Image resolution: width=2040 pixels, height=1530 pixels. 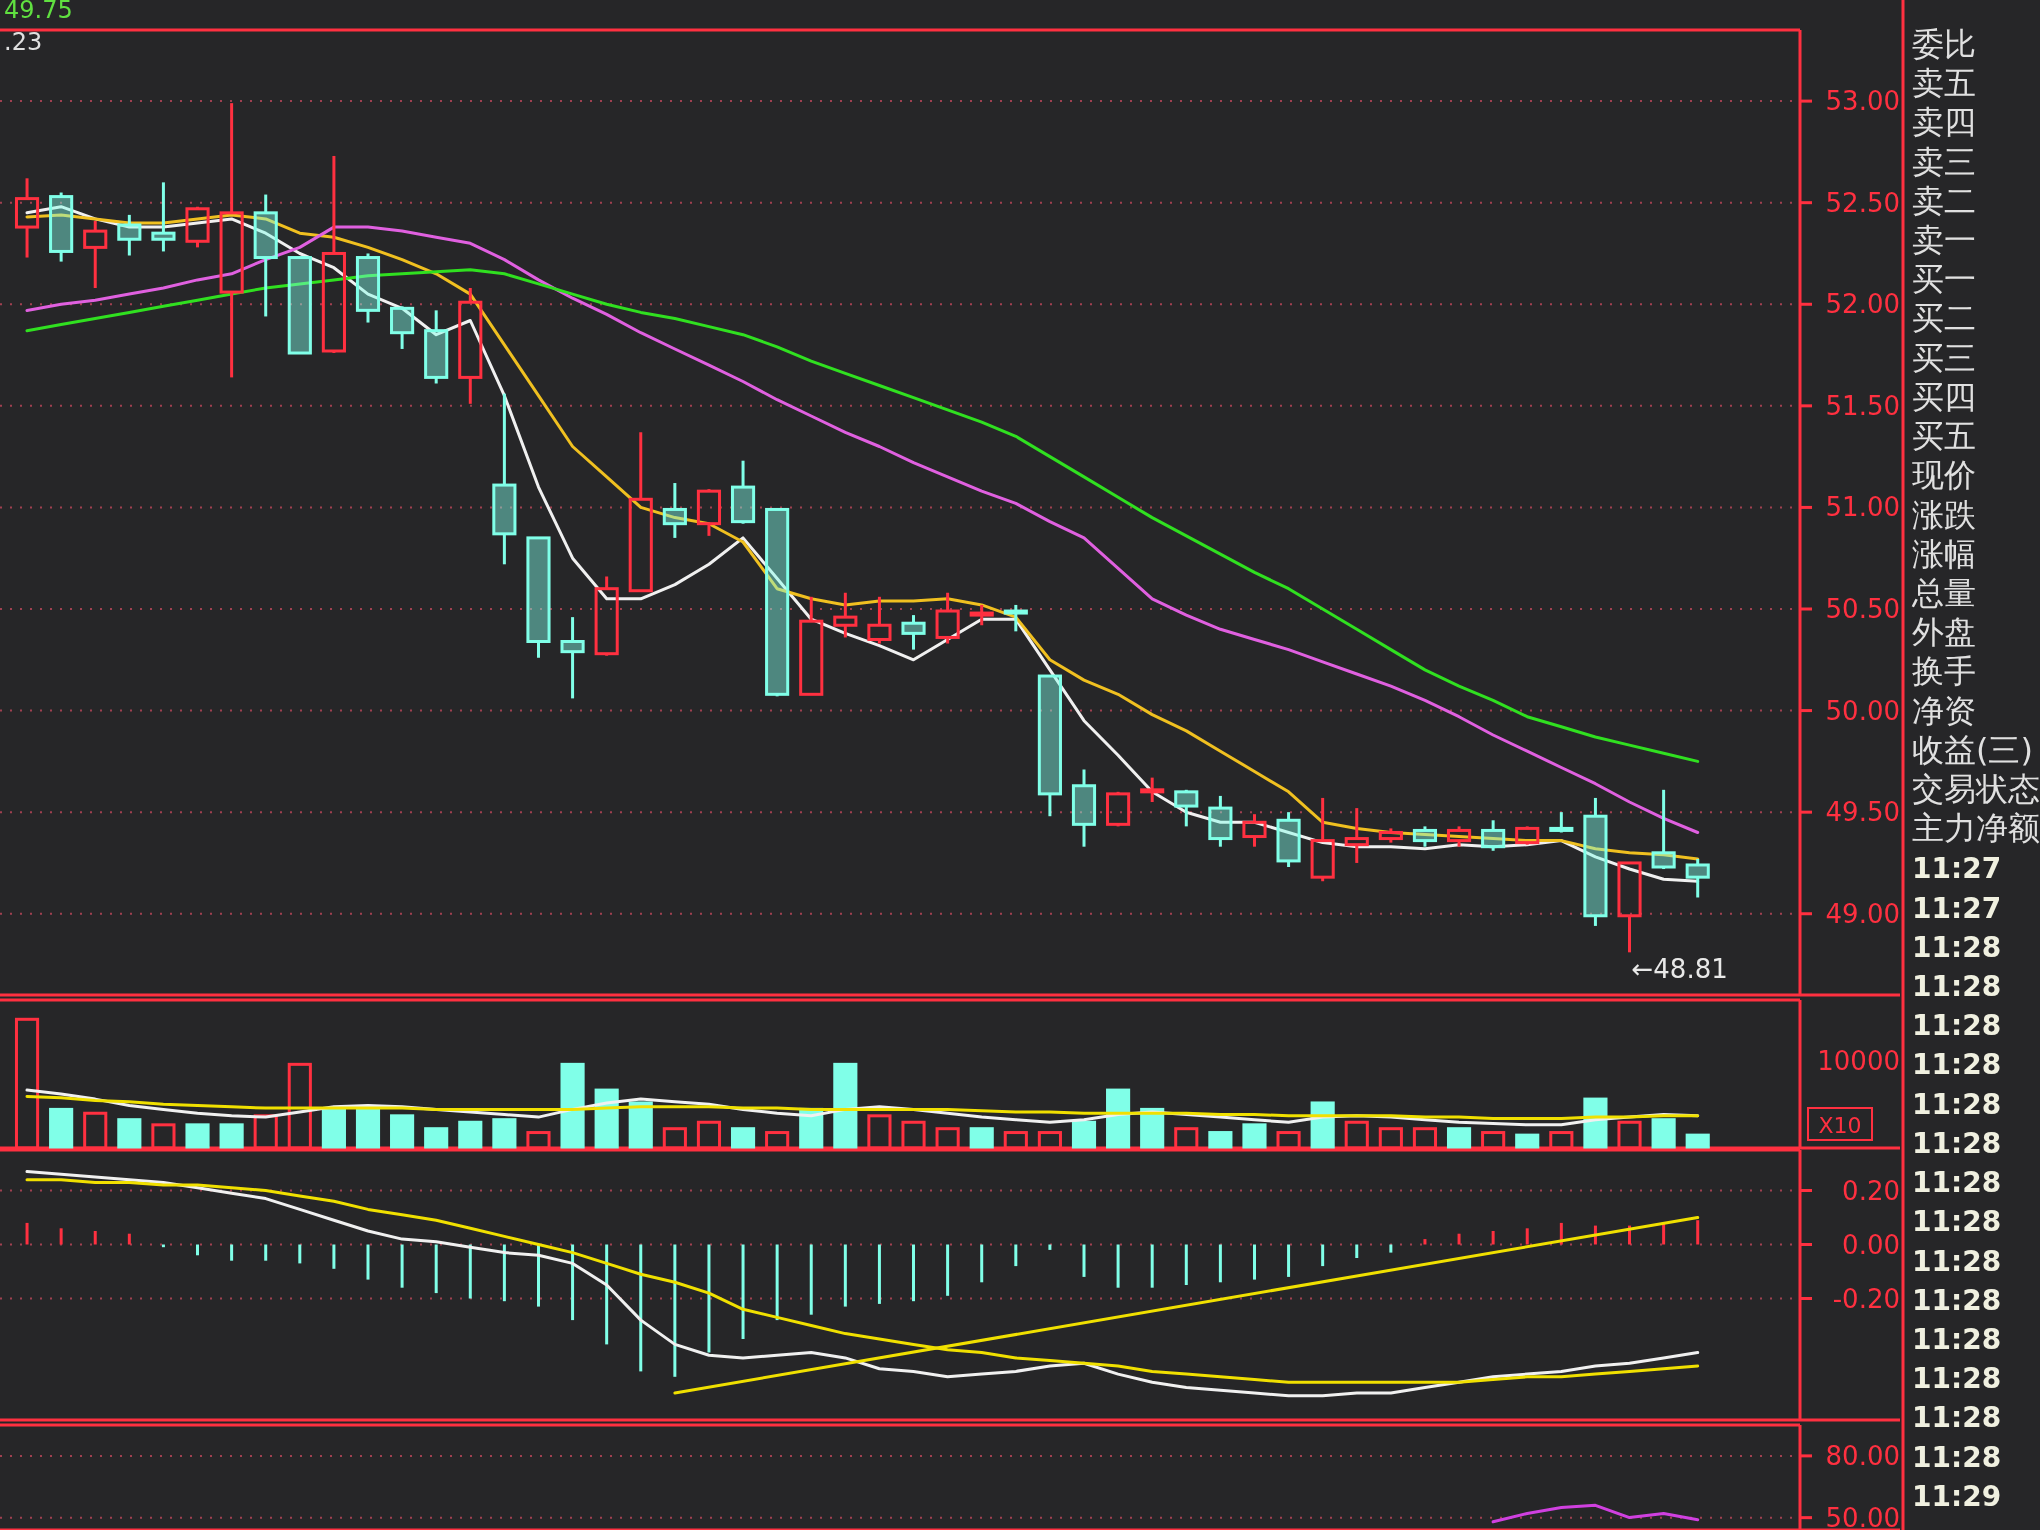 What do you see at coordinates (1944, 632) in the screenshot?
I see `text: 外盘` at bounding box center [1944, 632].